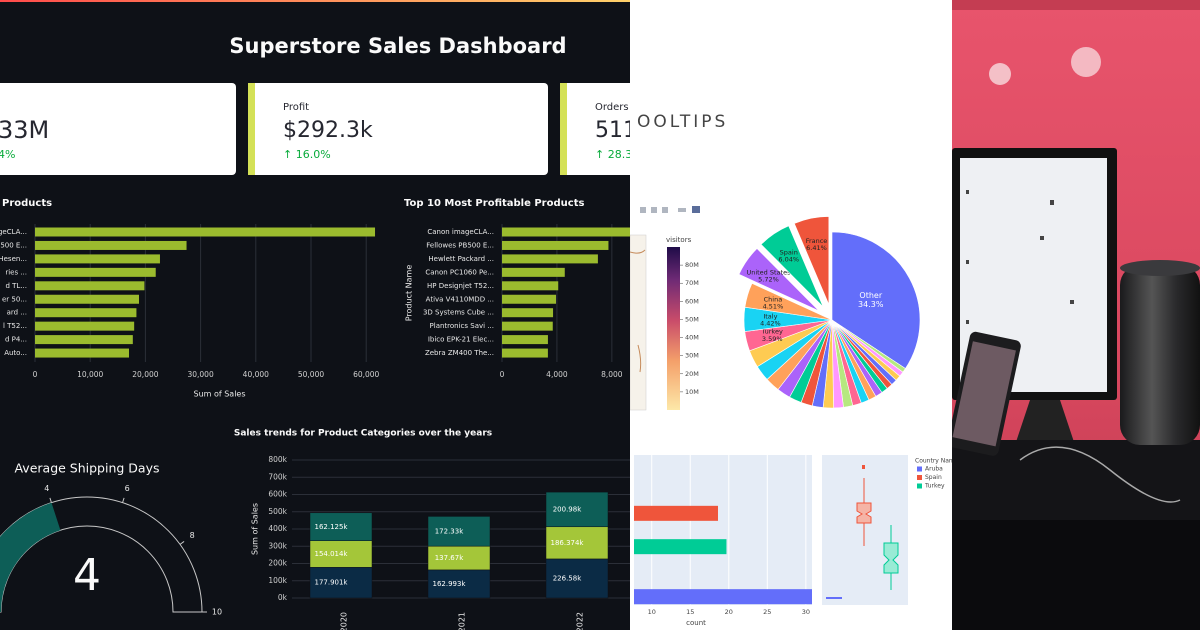 The height and width of the screenshot is (630, 1200). What do you see at coordinates (773, 306) in the screenshot?
I see `pie-label-value: 4.51%` at bounding box center [773, 306].